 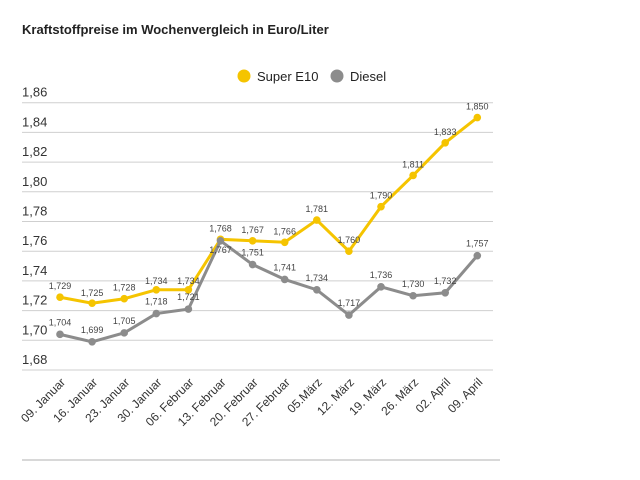 I want to click on y-tick-label: 1,76, so click(x=34, y=240).